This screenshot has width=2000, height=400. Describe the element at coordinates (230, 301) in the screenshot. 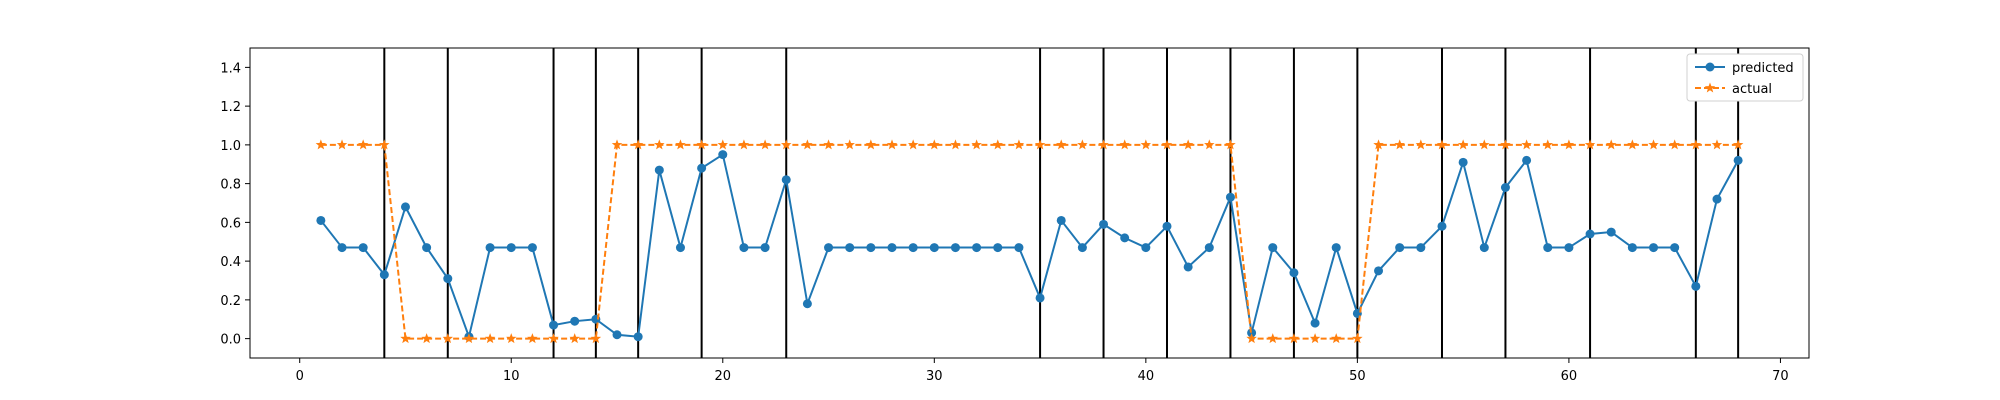

I see `y-tick-label: 0.2` at that location.